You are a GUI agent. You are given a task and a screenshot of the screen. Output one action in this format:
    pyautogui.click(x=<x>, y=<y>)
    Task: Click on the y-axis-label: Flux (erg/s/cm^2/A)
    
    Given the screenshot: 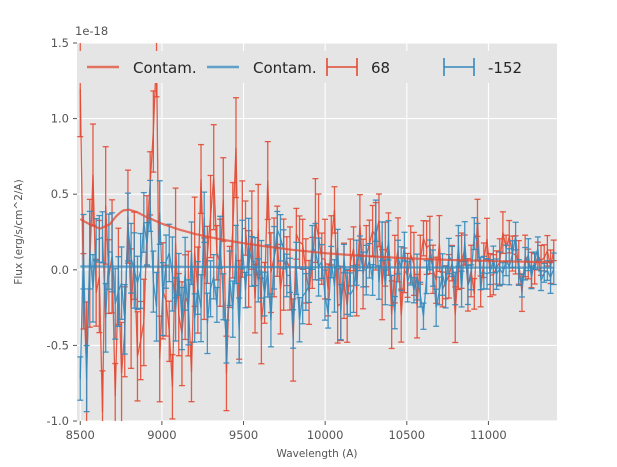 What is the action you would take?
    pyautogui.click(x=19, y=231)
    